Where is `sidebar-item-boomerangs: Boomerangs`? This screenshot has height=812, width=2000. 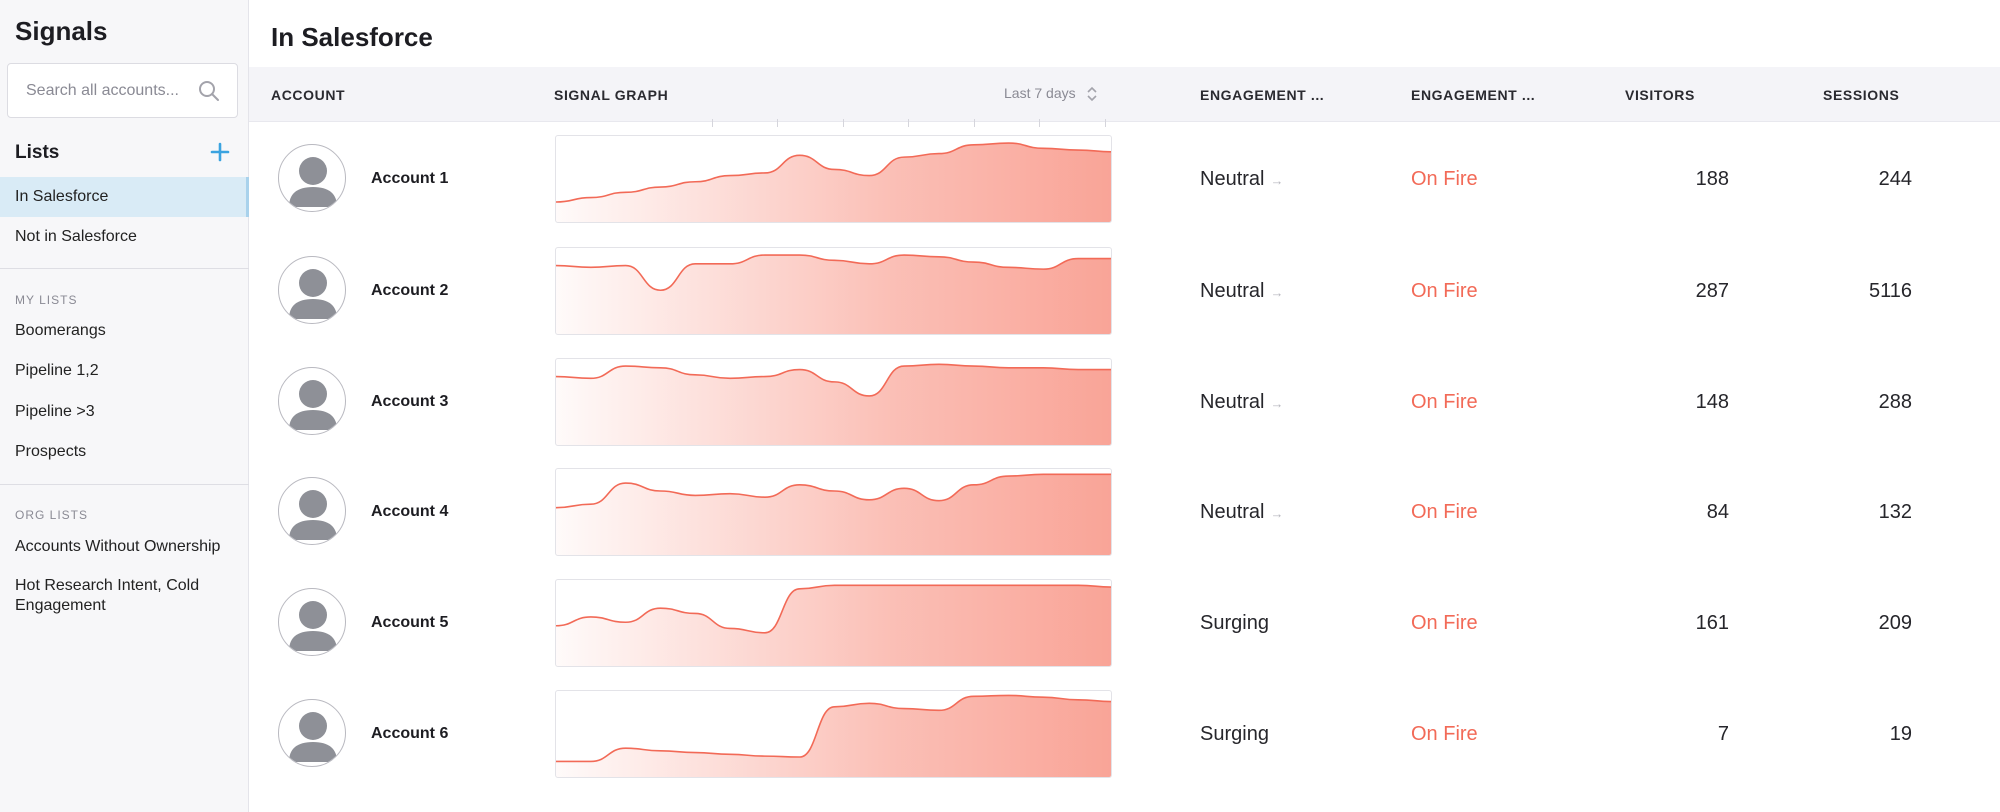 sidebar-item-boomerangs: Boomerangs is located at coordinates (60, 330).